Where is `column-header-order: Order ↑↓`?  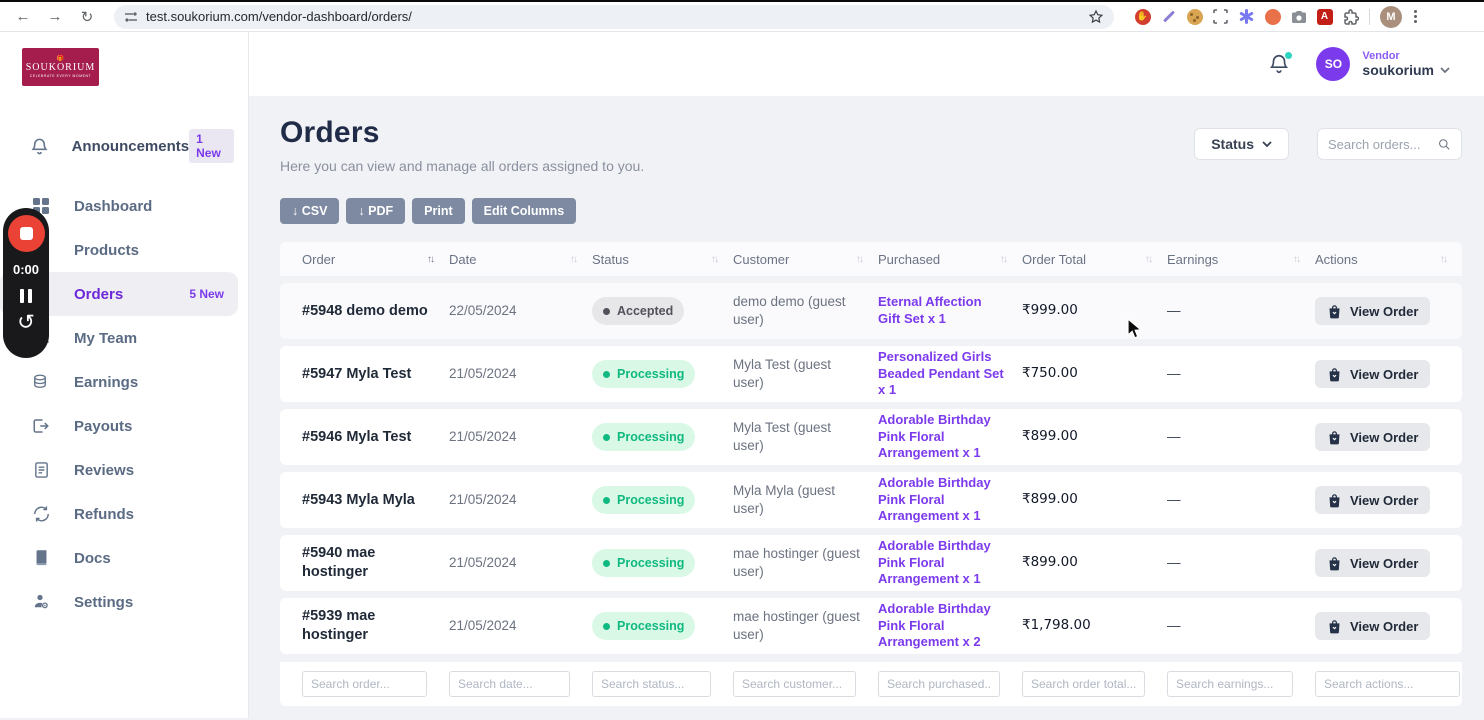 column-header-order: Order ↑↓ is located at coordinates (368, 259).